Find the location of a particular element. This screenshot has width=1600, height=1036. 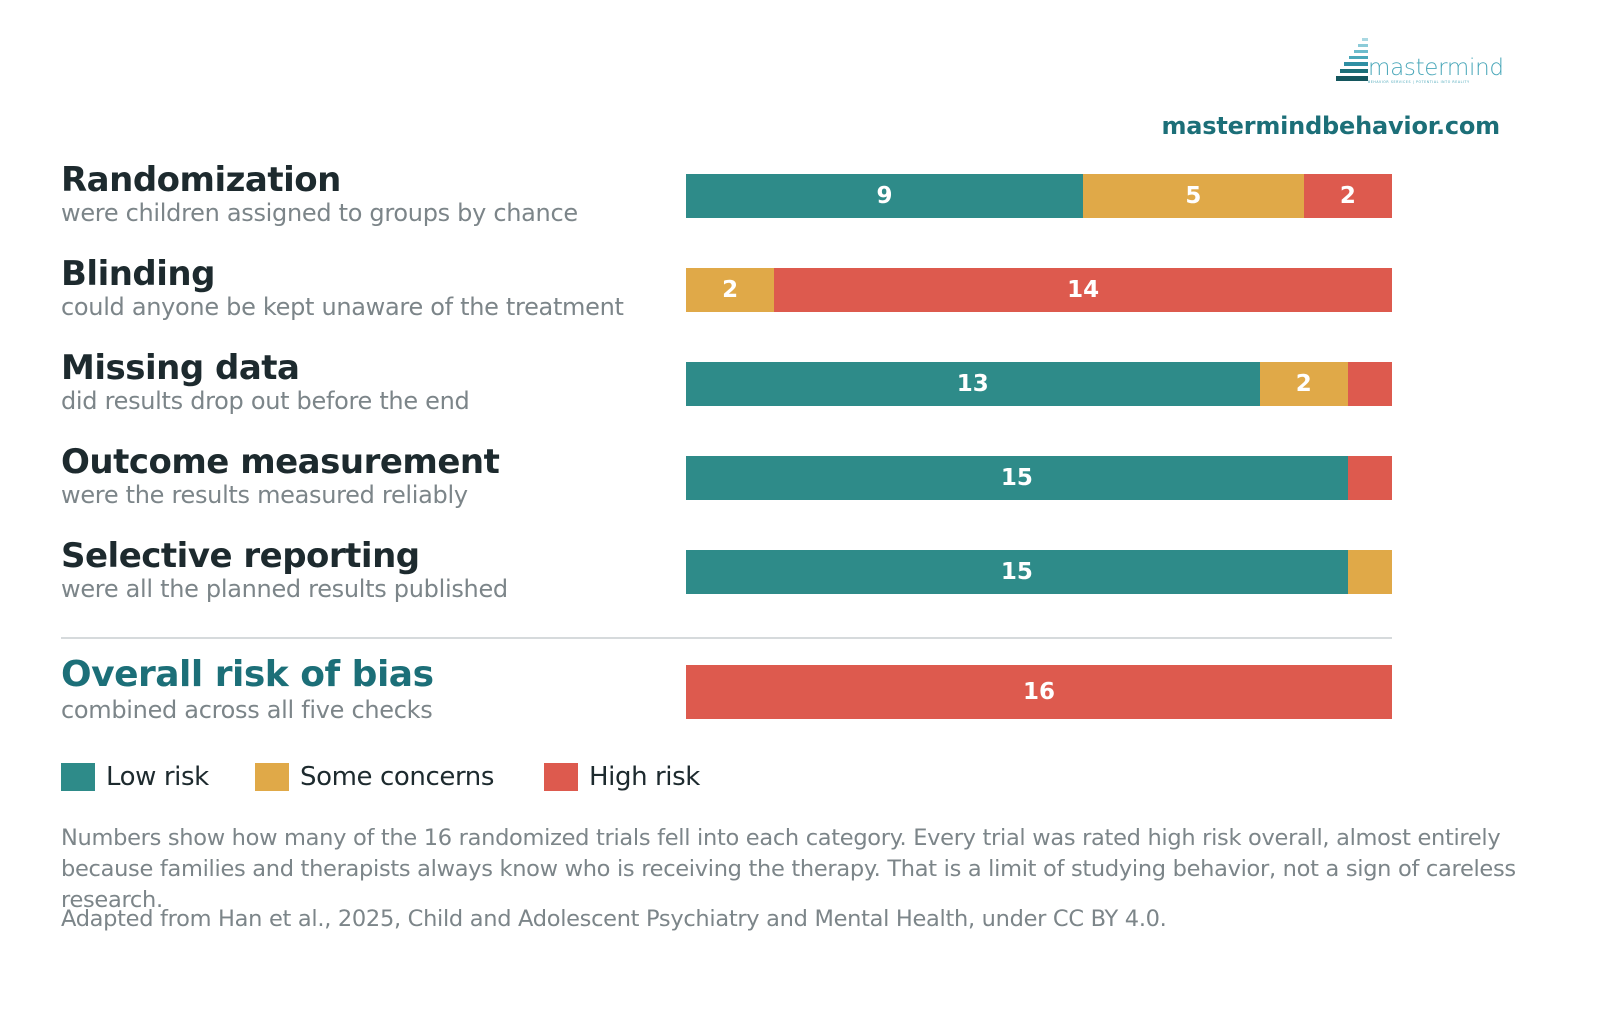

row-title-blinding: Blinding is located at coordinates (138, 274).